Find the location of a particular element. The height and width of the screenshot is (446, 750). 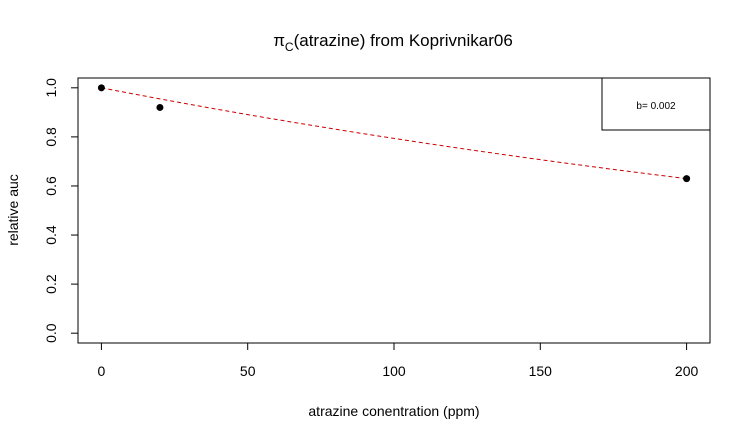

title-symbol: π is located at coordinates (279, 40).